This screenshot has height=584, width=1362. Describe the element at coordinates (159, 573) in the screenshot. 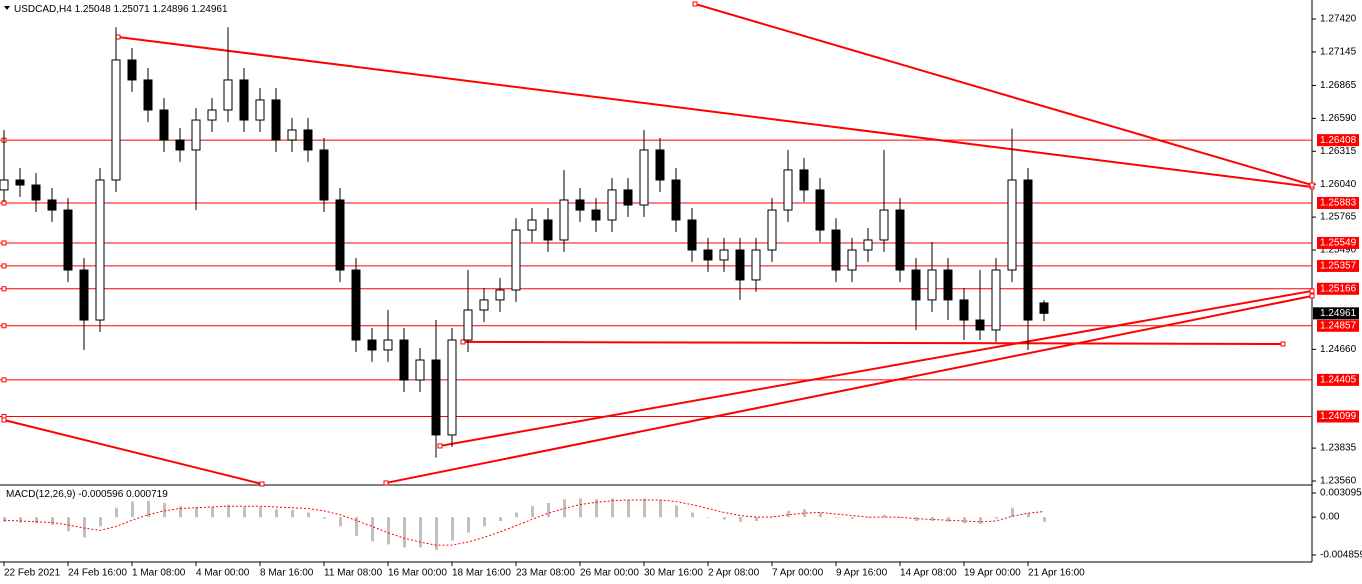

I see `x-tick-label: 1 Mar 08:00` at that location.